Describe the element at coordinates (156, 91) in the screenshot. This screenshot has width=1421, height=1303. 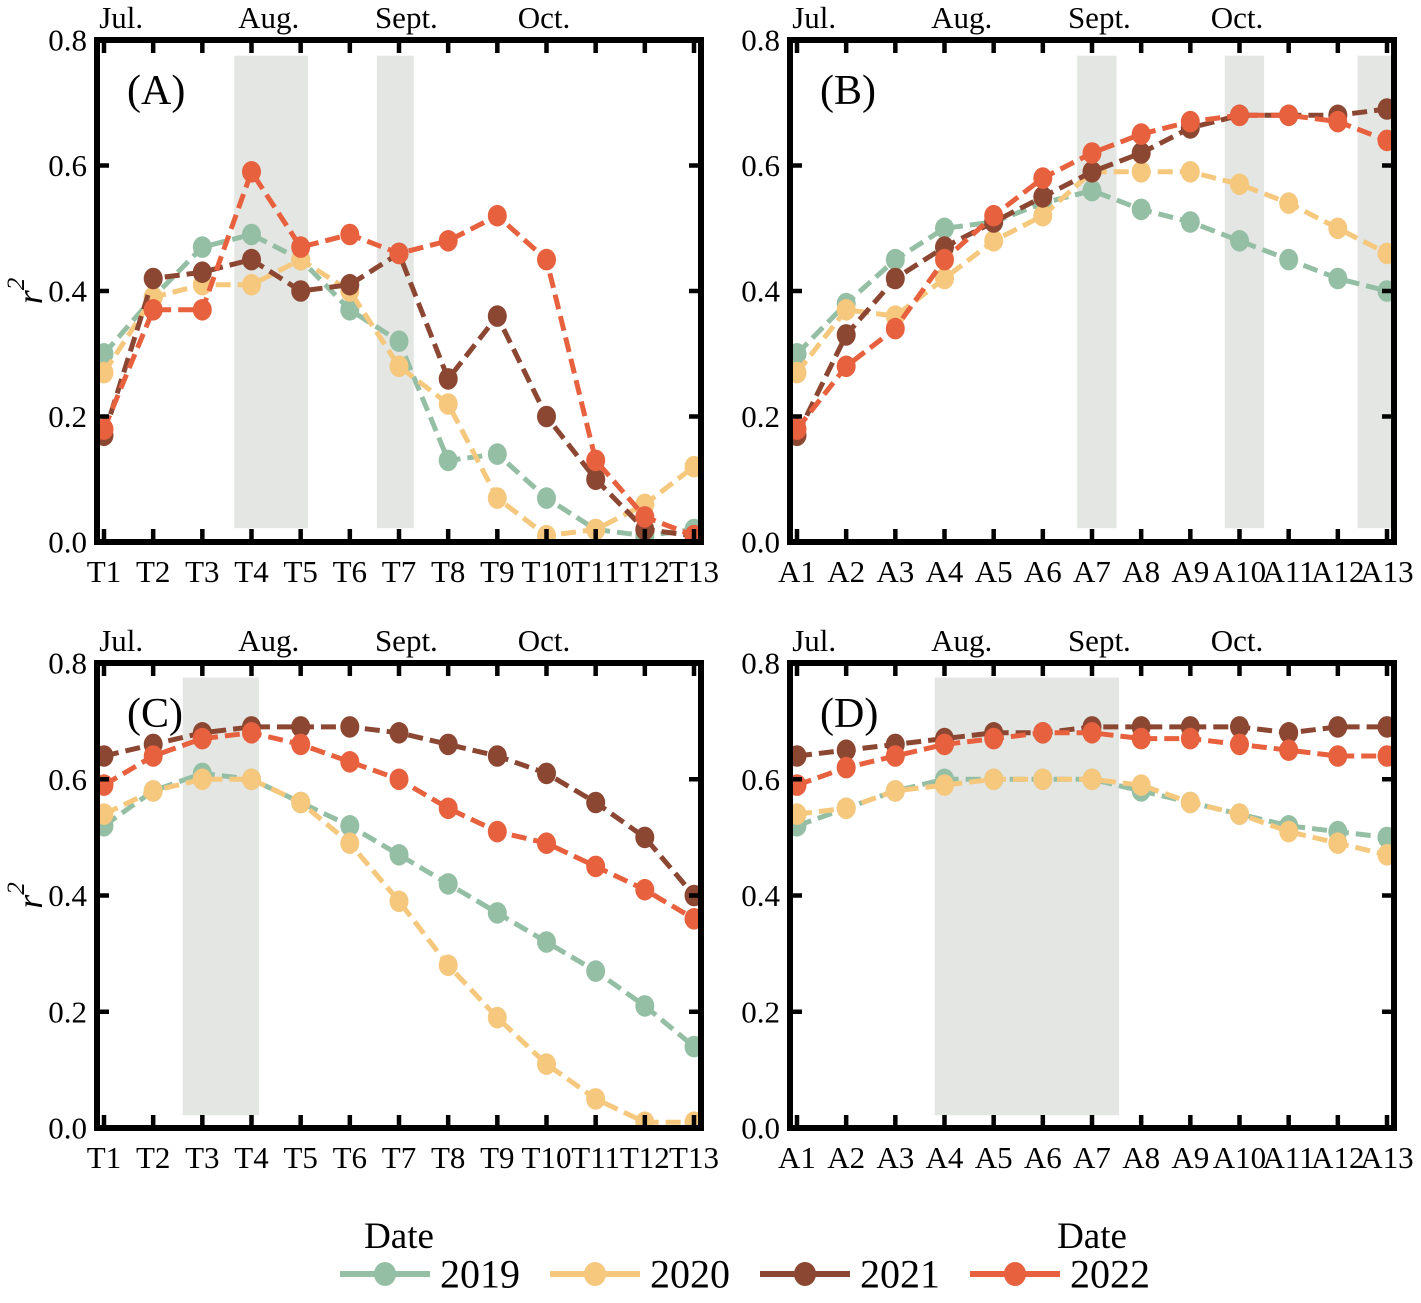
I see `panel-label: (A)` at that location.